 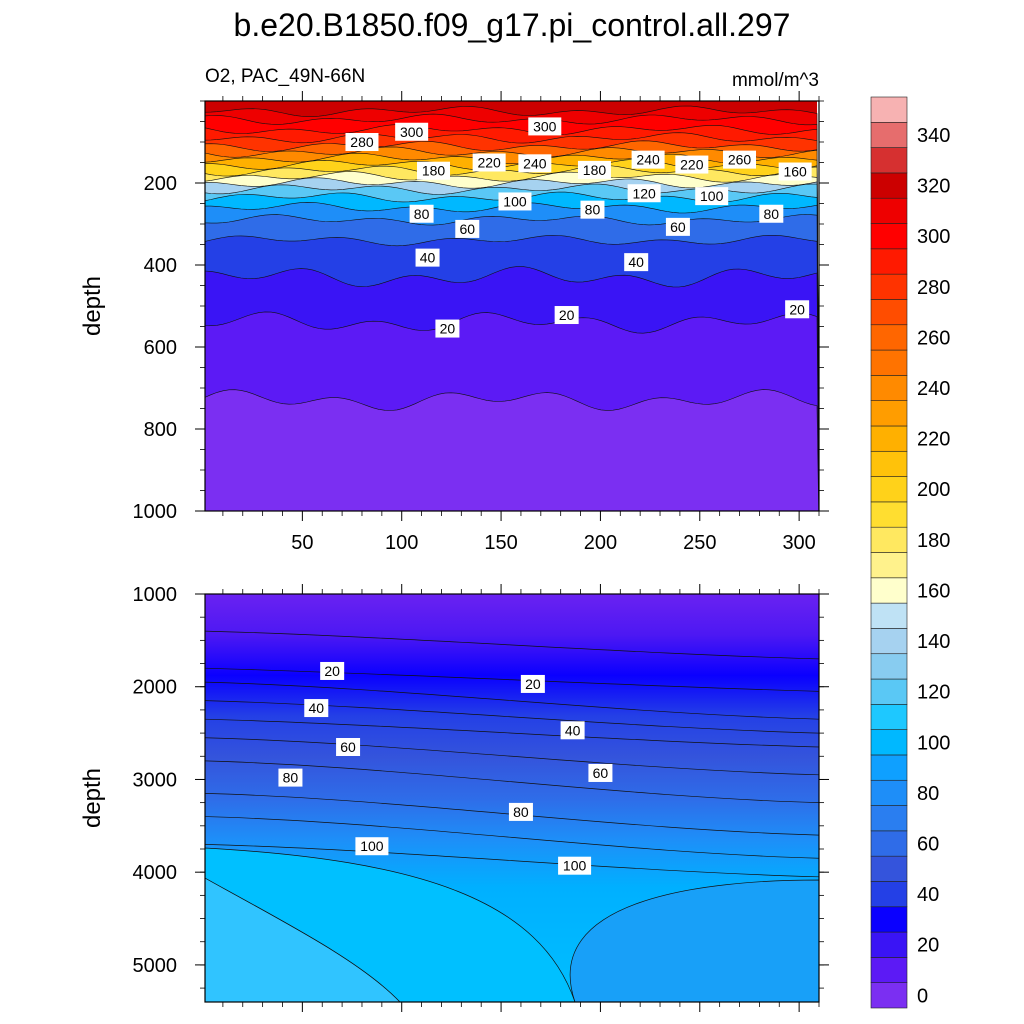 What do you see at coordinates (285, 76) in the screenshot?
I see `region-subtitle: O2, PAC_49N-66N` at bounding box center [285, 76].